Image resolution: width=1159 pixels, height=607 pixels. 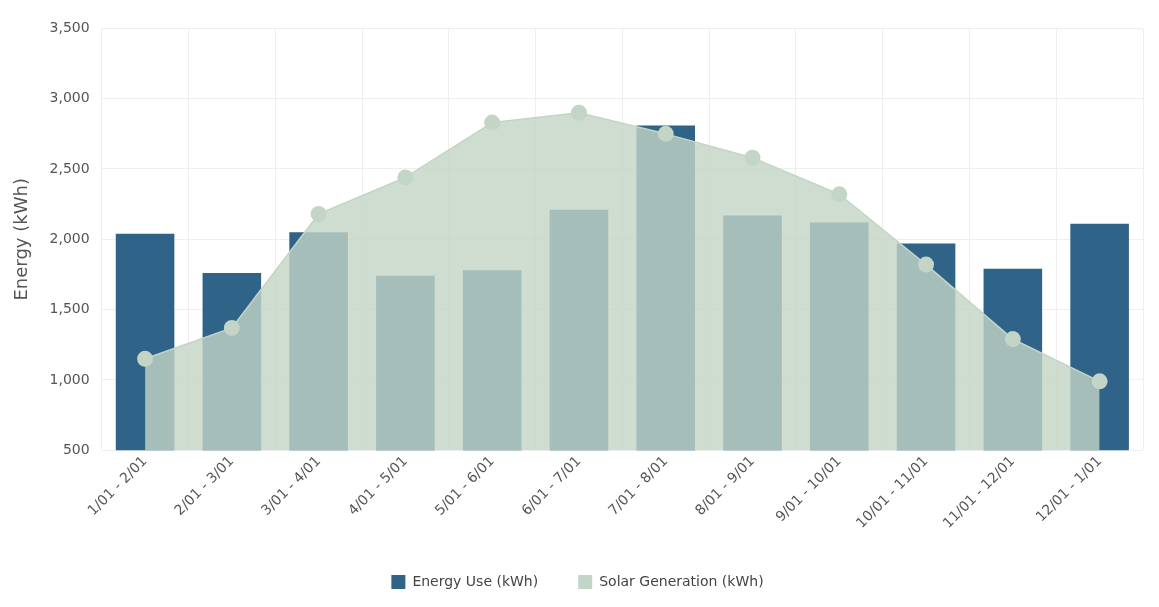 I want to click on y-tick-label: 2,000, so click(x=69, y=237).